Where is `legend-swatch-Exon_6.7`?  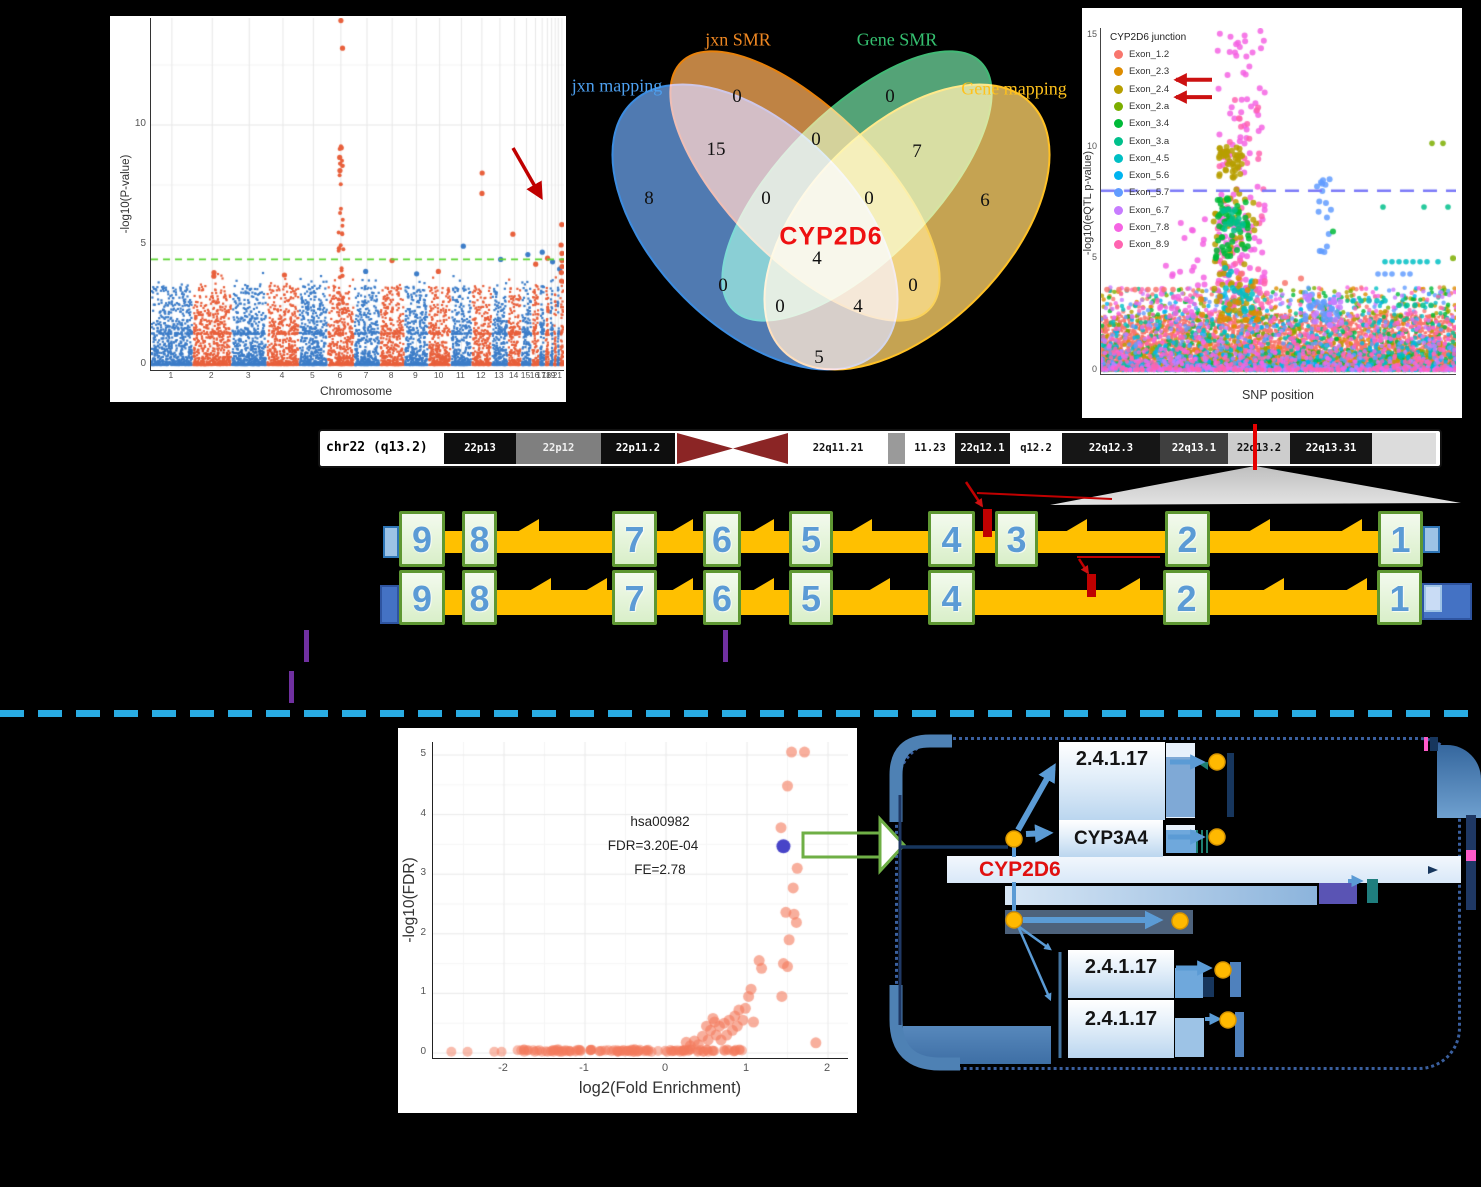 legend-swatch-Exon_6.7 is located at coordinates (1118, 210).